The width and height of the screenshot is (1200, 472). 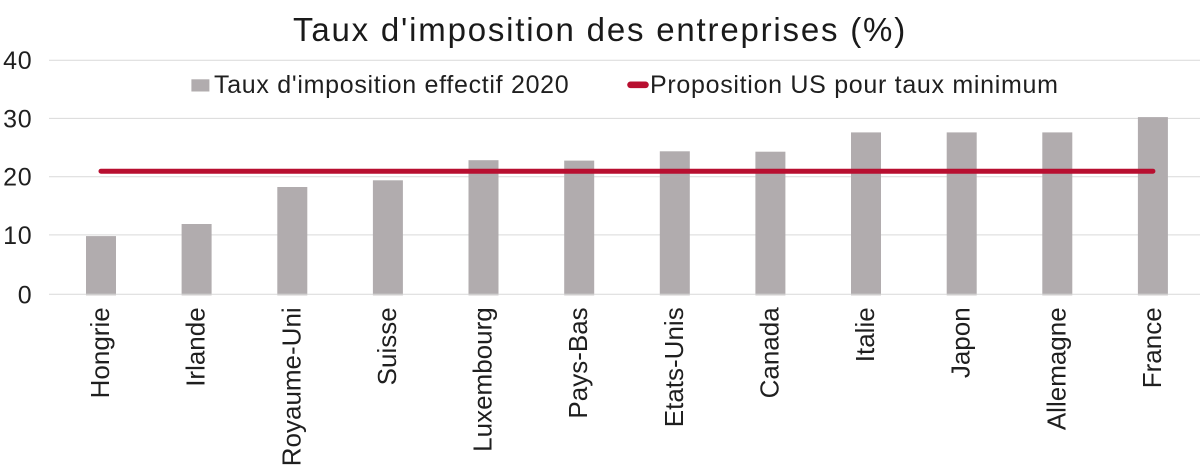 I want to click on svg-text: Japon, so click(x=961, y=342).